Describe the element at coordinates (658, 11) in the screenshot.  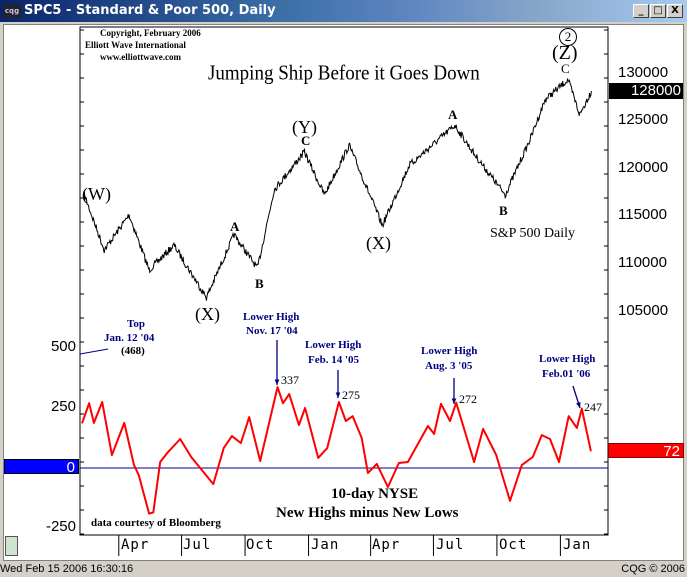
I see `maximize-button: □` at that location.